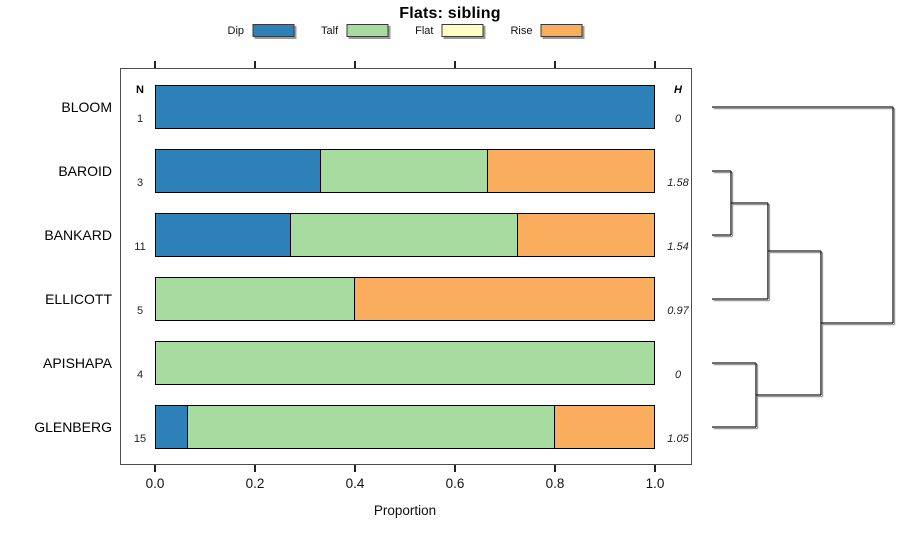 The image size is (900, 540). I want to click on axis-tick-label: 0.0, so click(155, 483).